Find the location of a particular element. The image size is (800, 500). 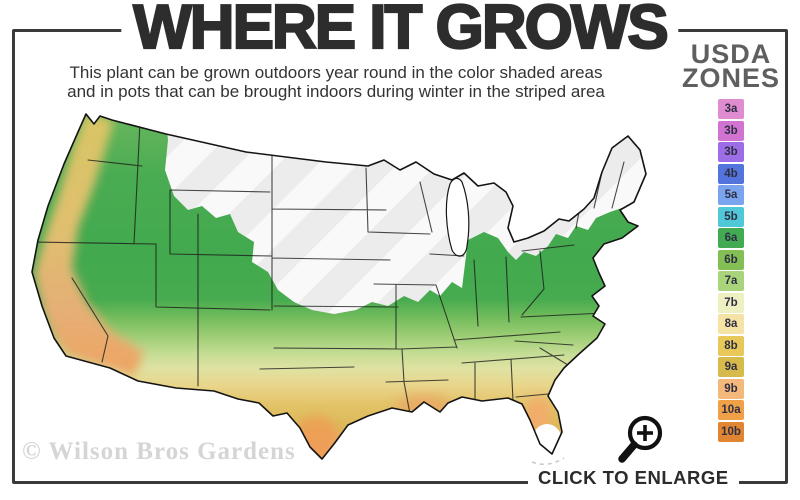

zone-chip-6b: 6b is located at coordinates (731, 259).